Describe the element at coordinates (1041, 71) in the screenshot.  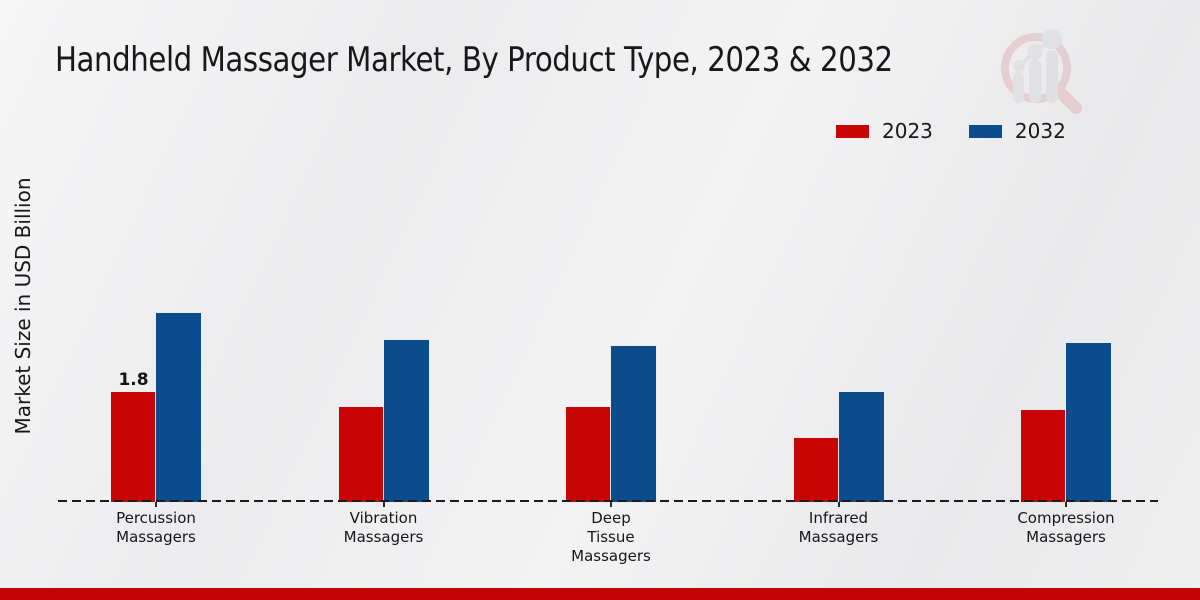
I see `magnifier-growth-chart-logo-icon` at that location.